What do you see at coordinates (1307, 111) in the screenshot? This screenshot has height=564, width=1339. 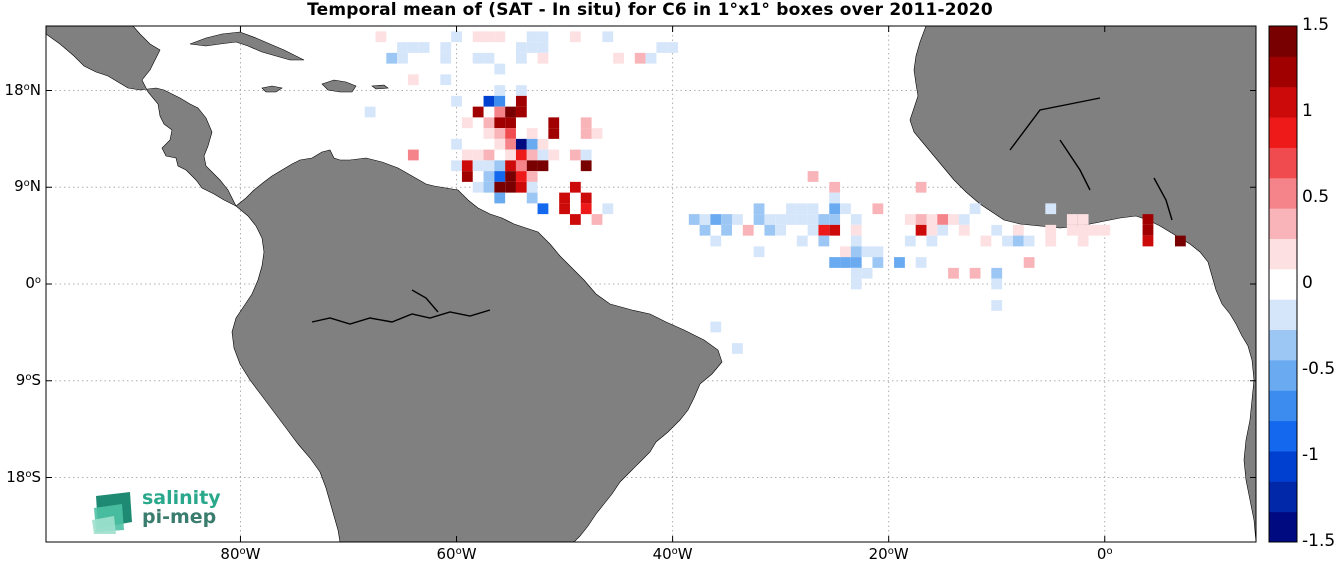 I see `colorbar-tick-label: 1` at bounding box center [1307, 111].